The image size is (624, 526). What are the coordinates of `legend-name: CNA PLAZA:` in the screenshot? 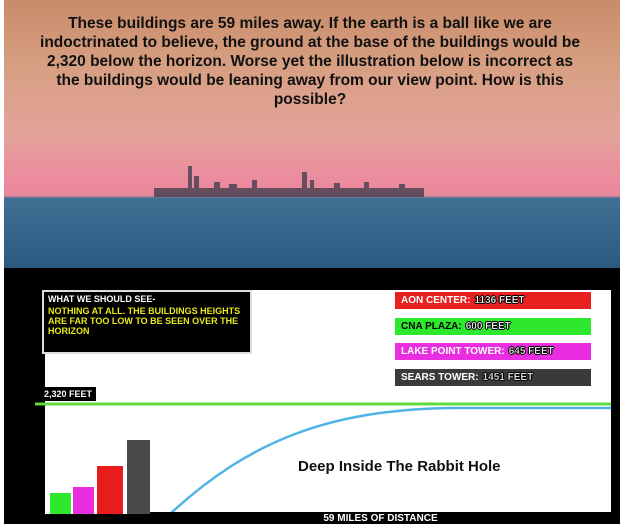 It's located at (431, 326).